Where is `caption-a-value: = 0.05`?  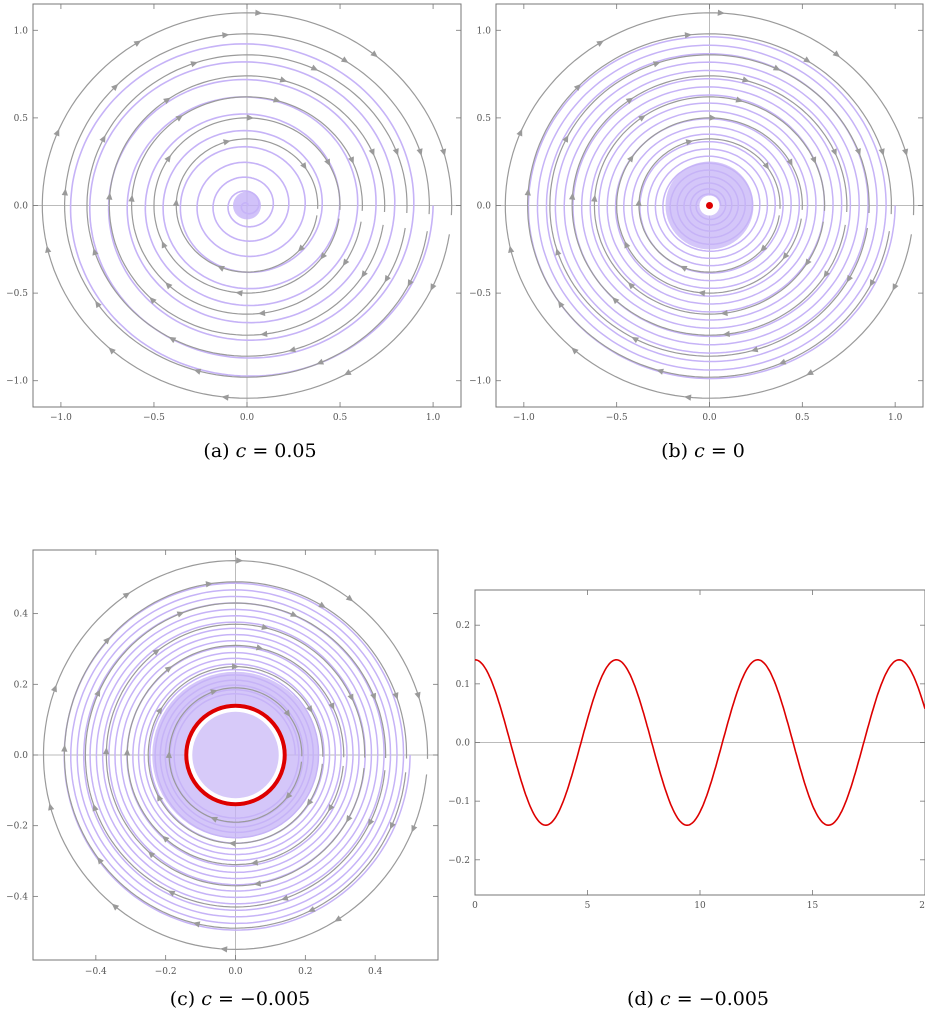 caption-a-value: = 0.05 is located at coordinates (284, 451).